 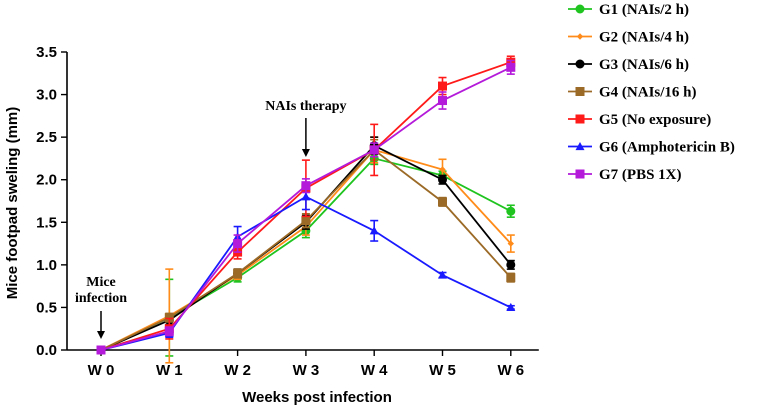 I want to click on x-axis-title: Weeks post infection, so click(x=317, y=397).